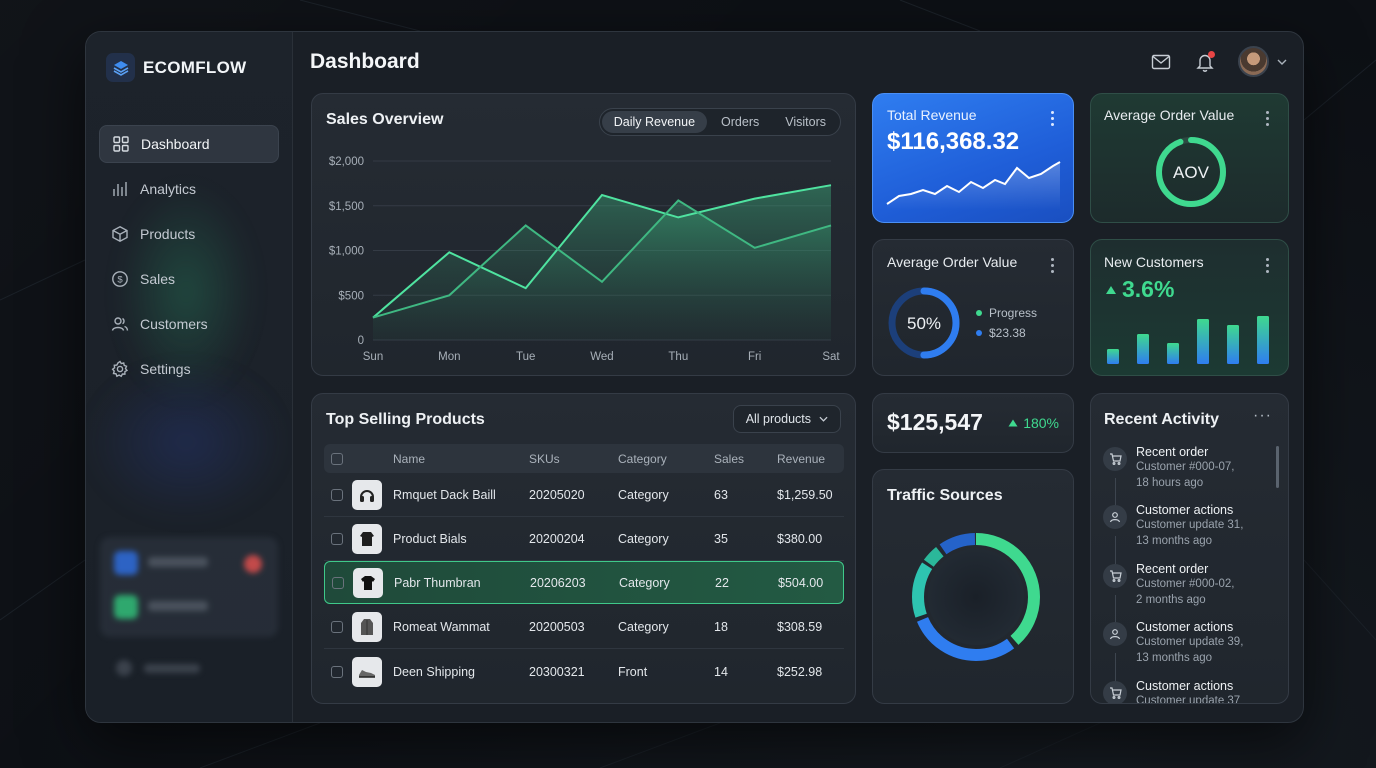 The image size is (1376, 768). What do you see at coordinates (120, 189) in the screenshot?
I see `bar-chart-icon` at bounding box center [120, 189].